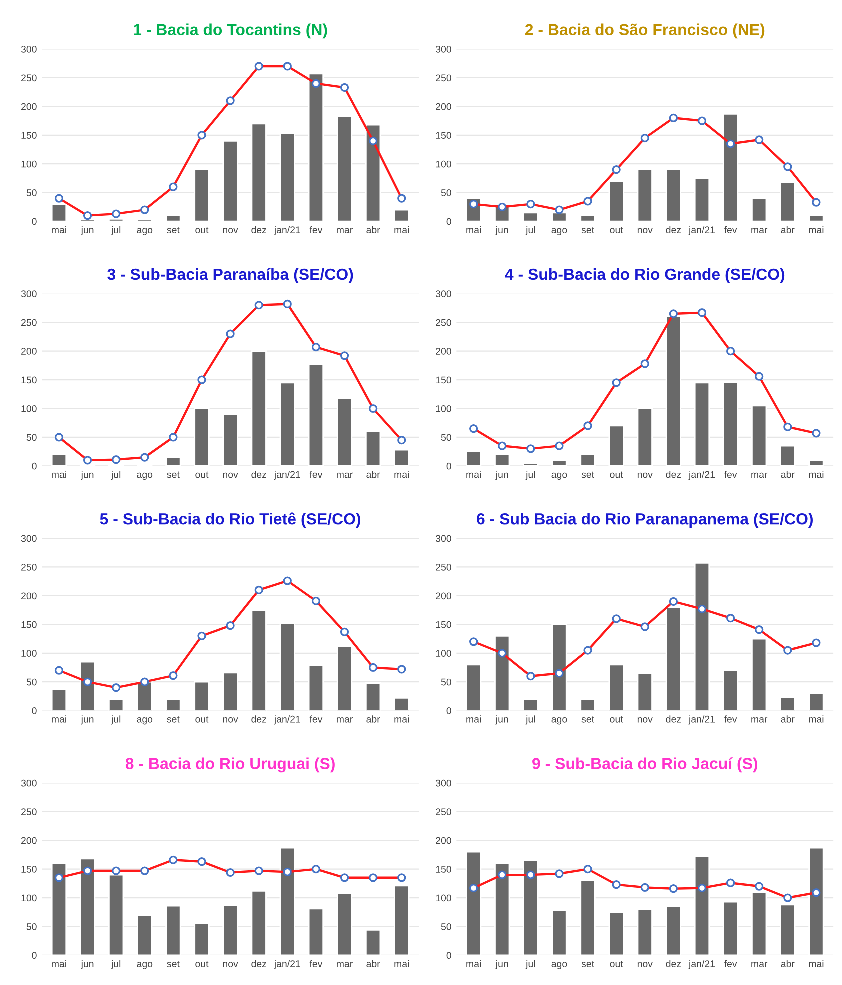 This screenshot has height=985, width=842. What do you see at coordinates (231, 31) in the screenshot?
I see `chart-title: 1 - Bacia do Tocantins (N)` at bounding box center [231, 31].